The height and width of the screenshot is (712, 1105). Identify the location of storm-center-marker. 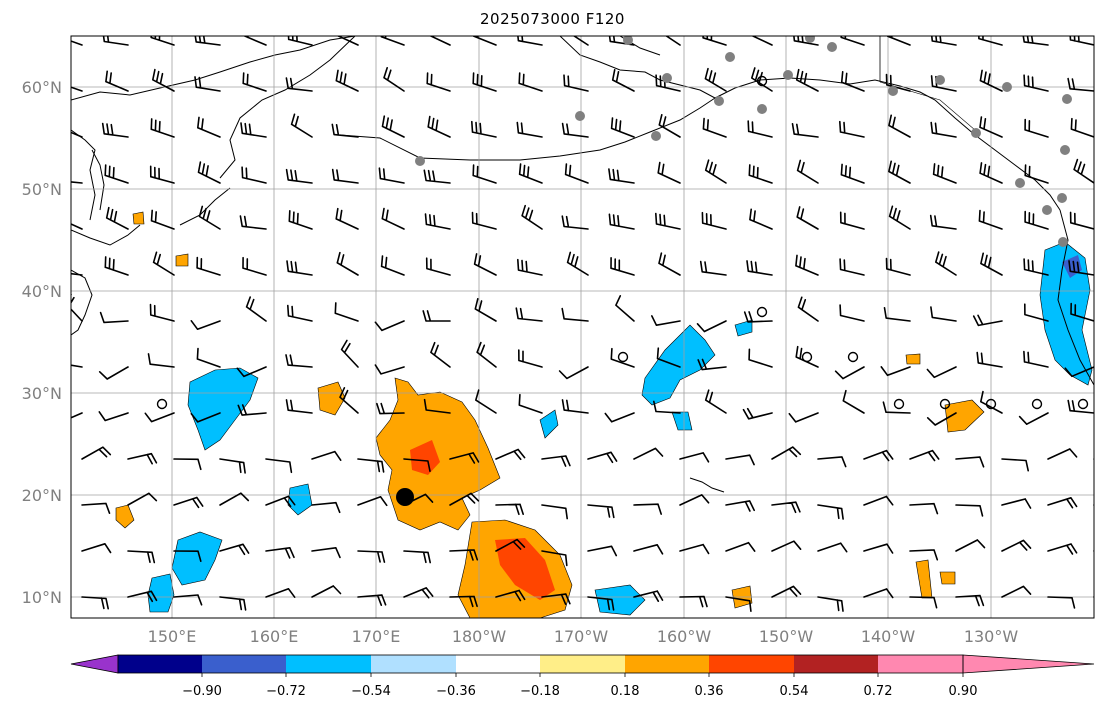
(405, 497).